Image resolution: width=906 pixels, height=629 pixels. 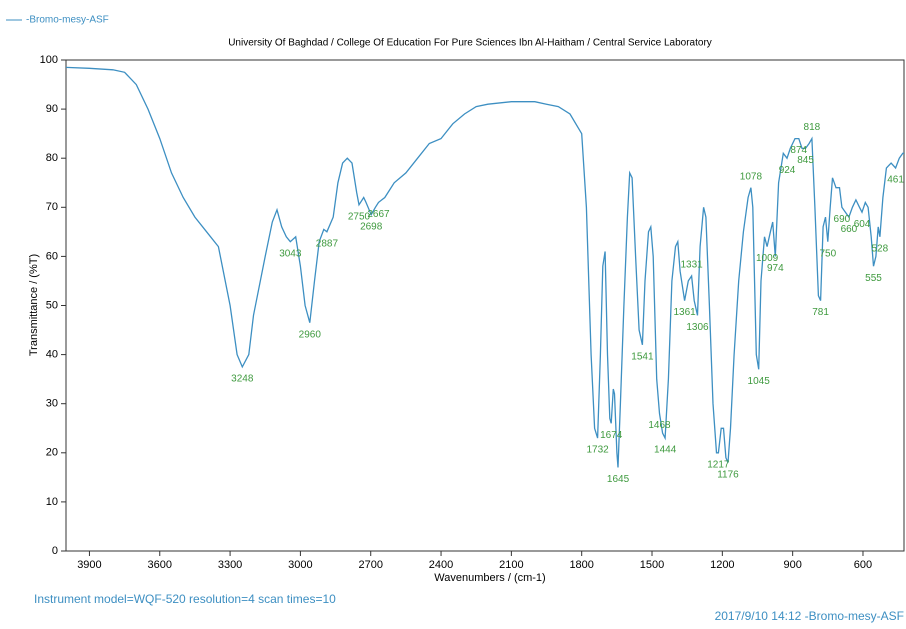 What do you see at coordinates (652, 565) in the screenshot?
I see `x-tick-label: 1500` at bounding box center [652, 565].